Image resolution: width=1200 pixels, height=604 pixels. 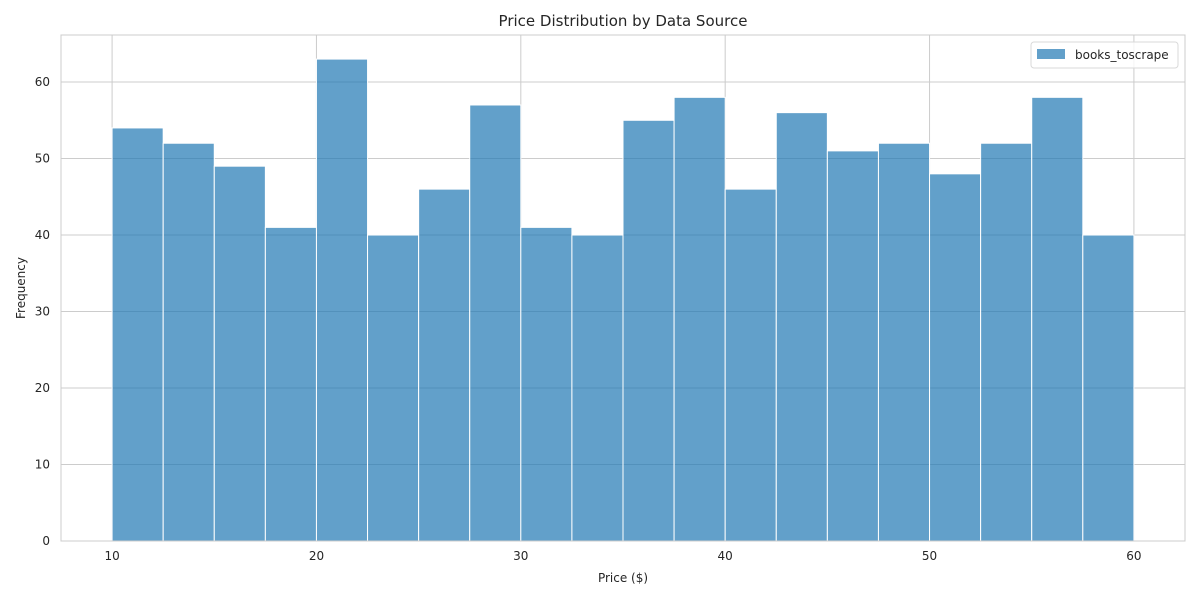 What do you see at coordinates (1006, 342) in the screenshot?
I see `histogram-bar: 52.5–55: 52` at bounding box center [1006, 342].